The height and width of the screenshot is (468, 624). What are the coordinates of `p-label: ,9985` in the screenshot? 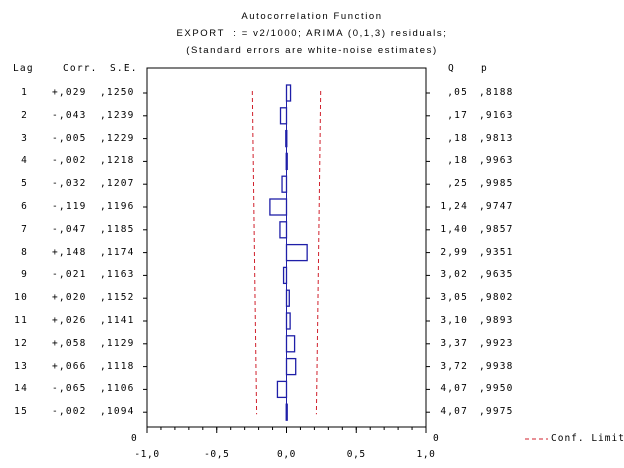 It's located at (496, 184).